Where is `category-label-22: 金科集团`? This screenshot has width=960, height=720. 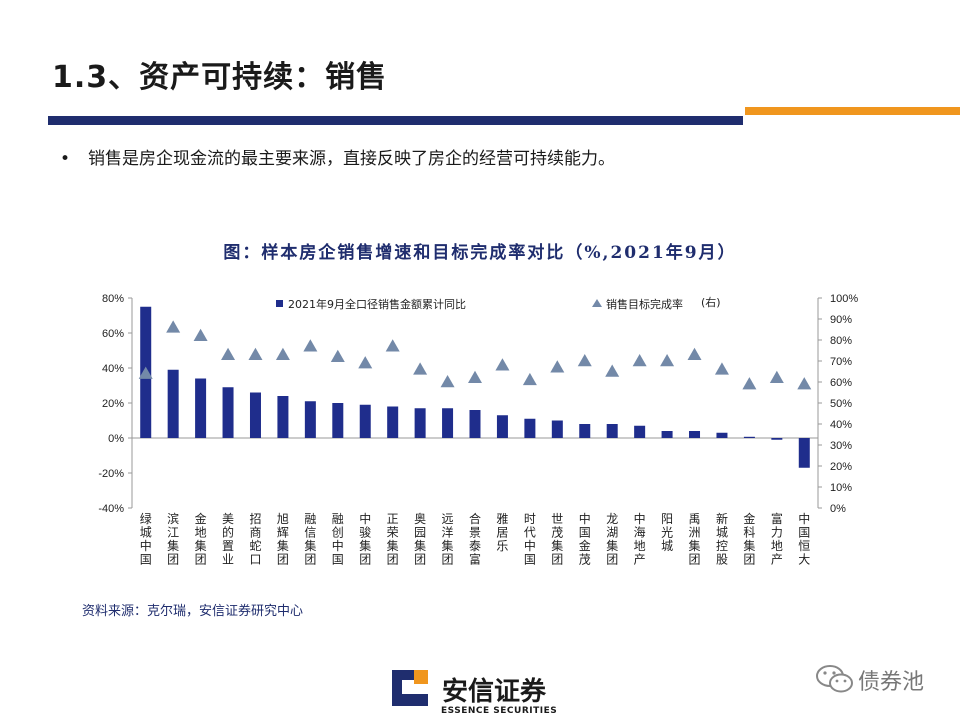
category-label-22: 金科集团 is located at coordinates (749, 539).